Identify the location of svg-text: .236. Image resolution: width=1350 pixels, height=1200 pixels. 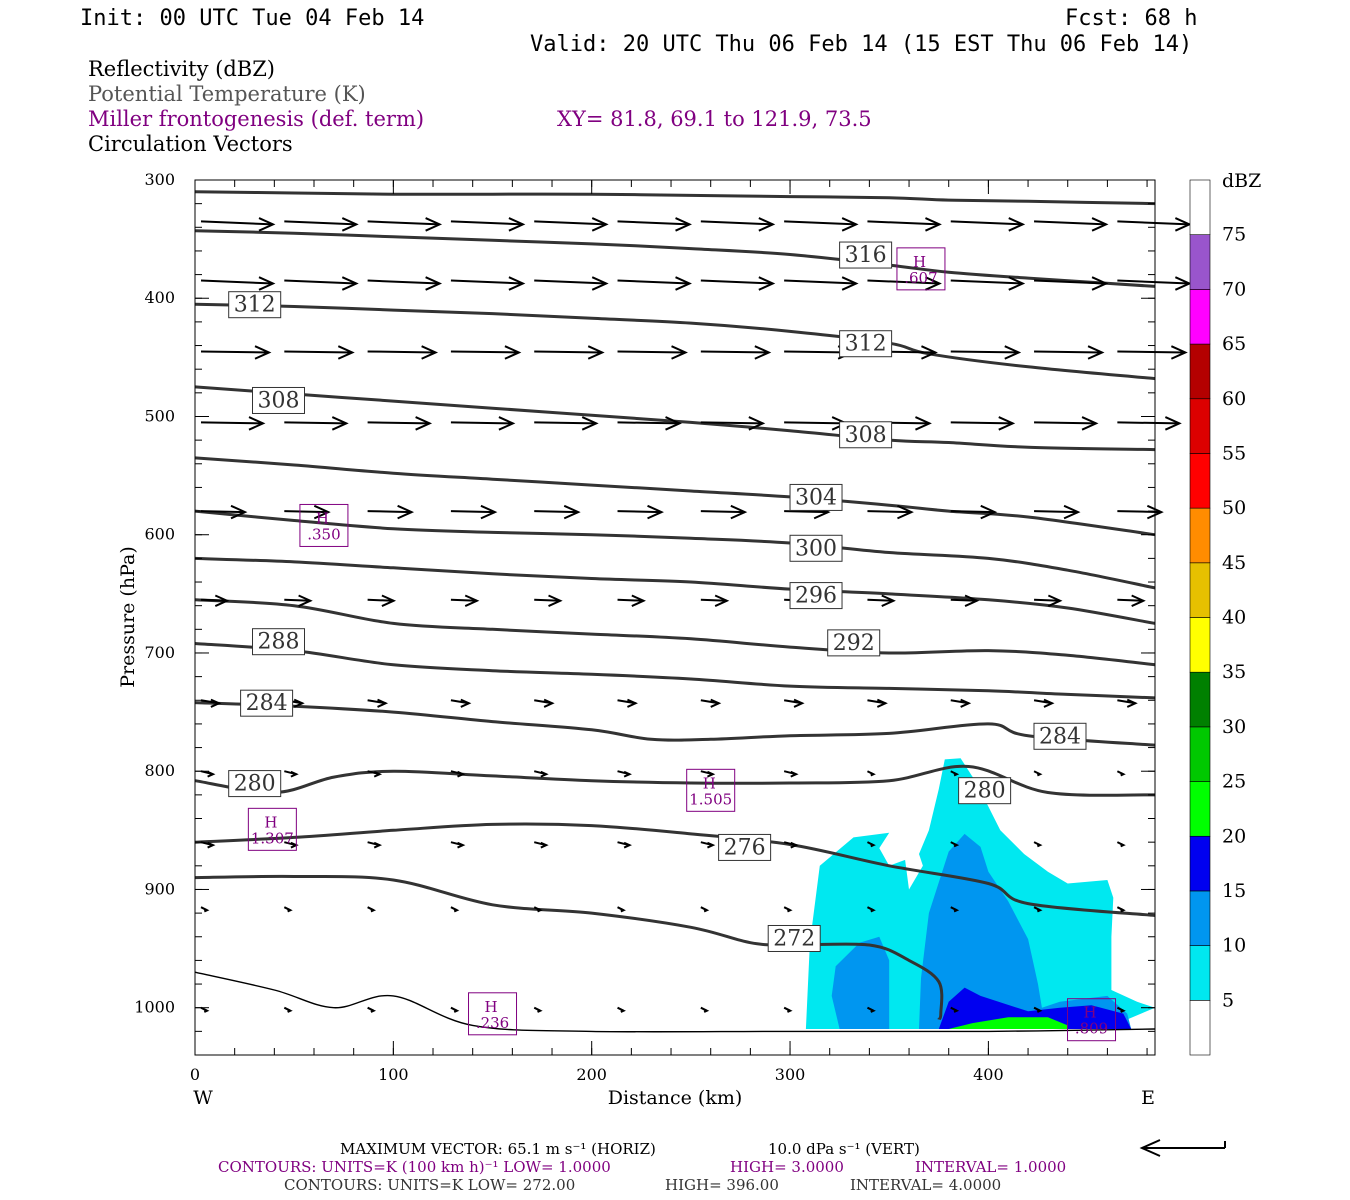
(492, 1023).